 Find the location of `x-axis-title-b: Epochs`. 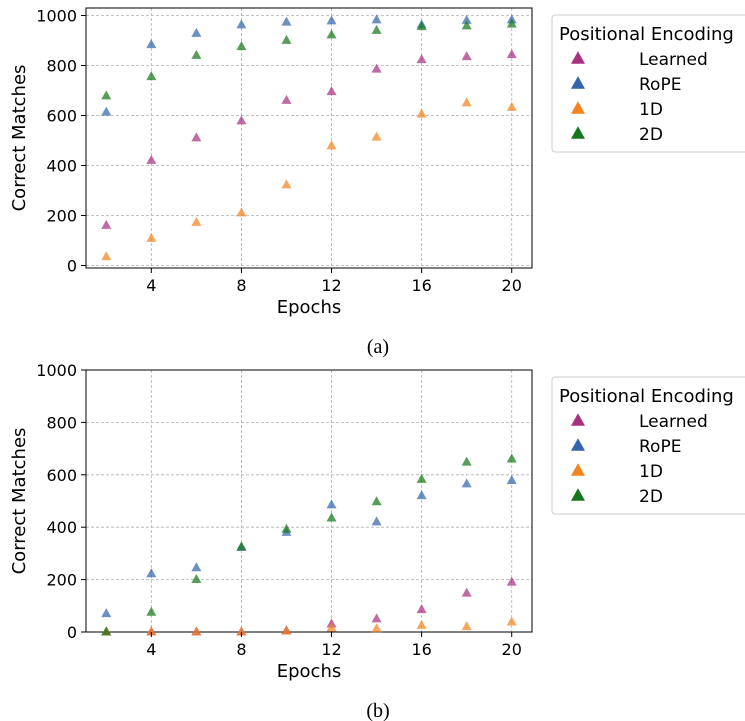

x-axis-title-b: Epochs is located at coordinates (309, 671).